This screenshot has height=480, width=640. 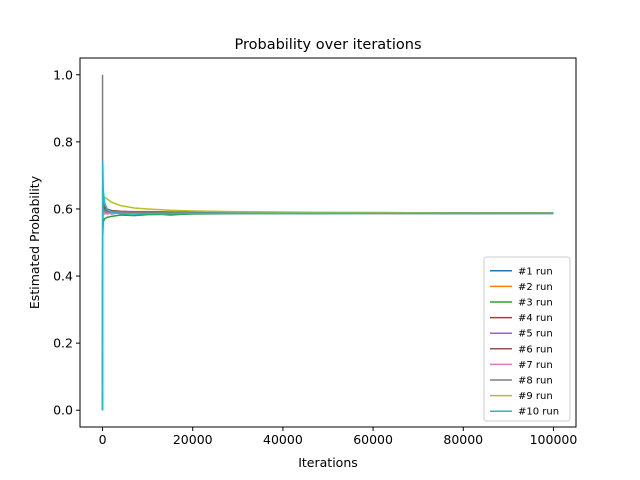 What do you see at coordinates (63, 141) in the screenshot?
I see `y-tick-label: 0.8` at bounding box center [63, 141].